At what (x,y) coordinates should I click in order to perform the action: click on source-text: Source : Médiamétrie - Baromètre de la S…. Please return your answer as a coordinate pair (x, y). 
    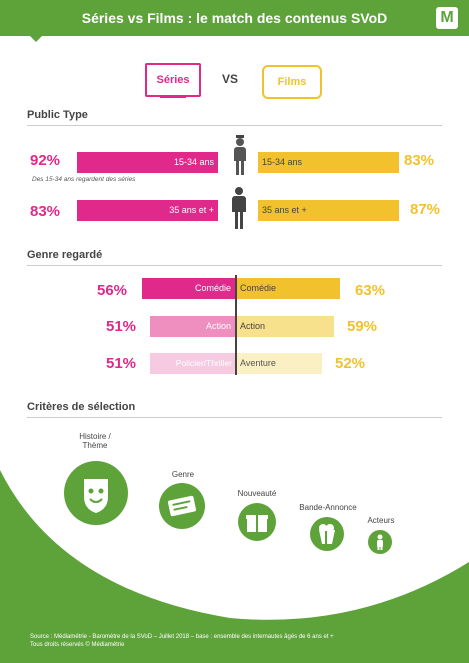
    Looking at the image, I should click on (182, 637).